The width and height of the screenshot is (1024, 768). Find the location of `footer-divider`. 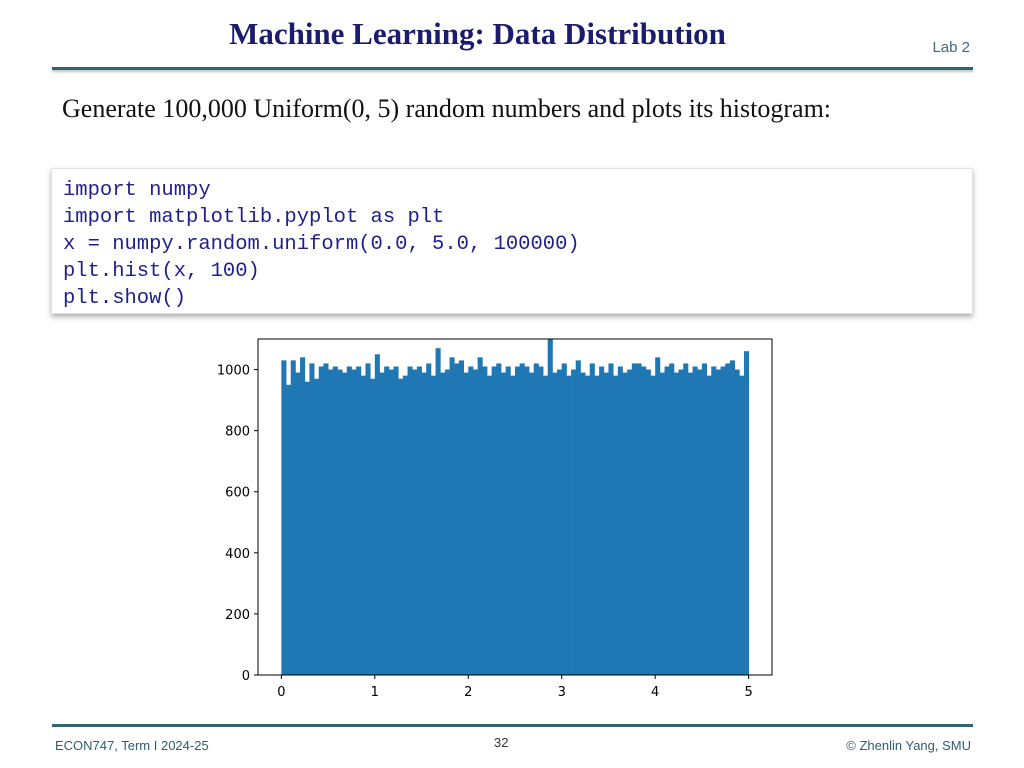

footer-divider is located at coordinates (512, 725).